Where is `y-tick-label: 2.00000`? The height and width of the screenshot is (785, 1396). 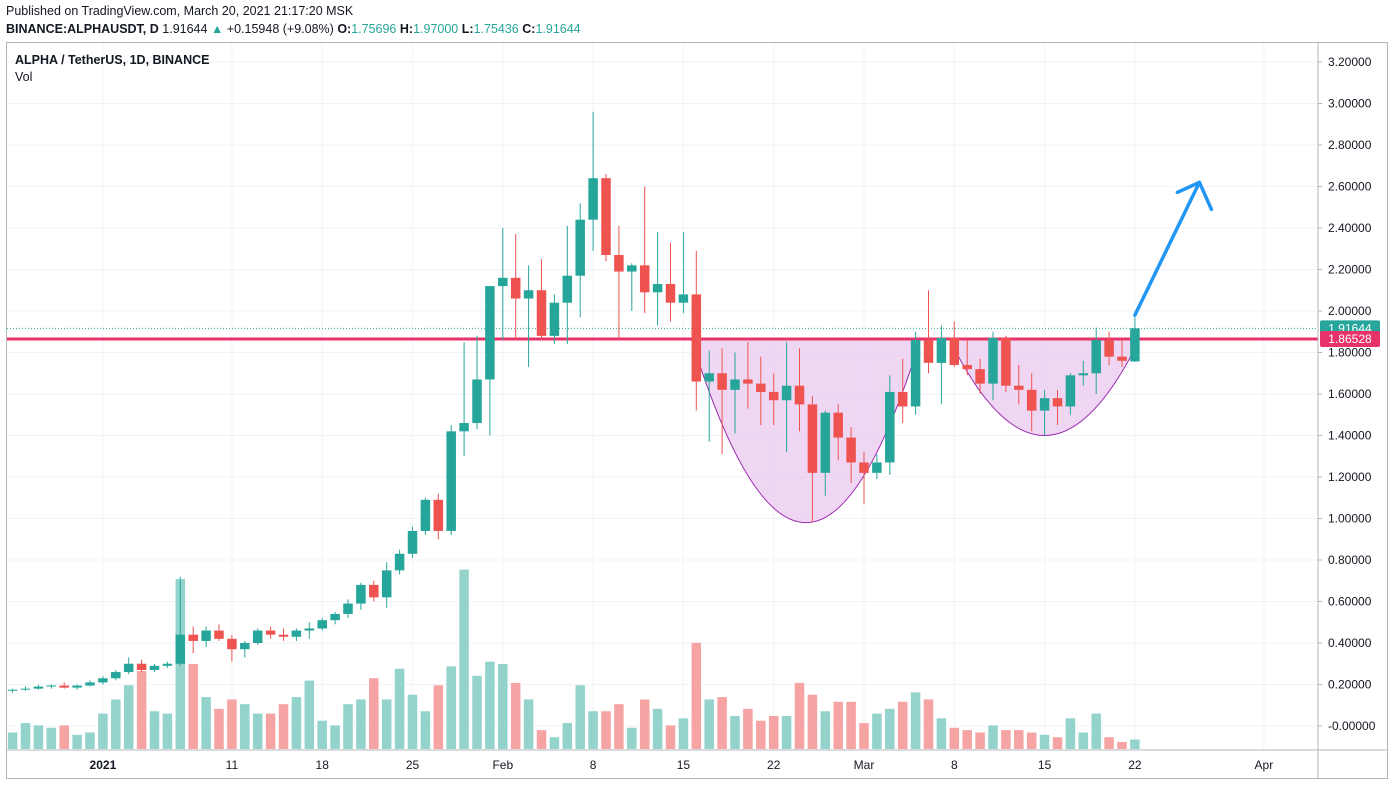
y-tick-label: 2.00000 is located at coordinates (1350, 311).